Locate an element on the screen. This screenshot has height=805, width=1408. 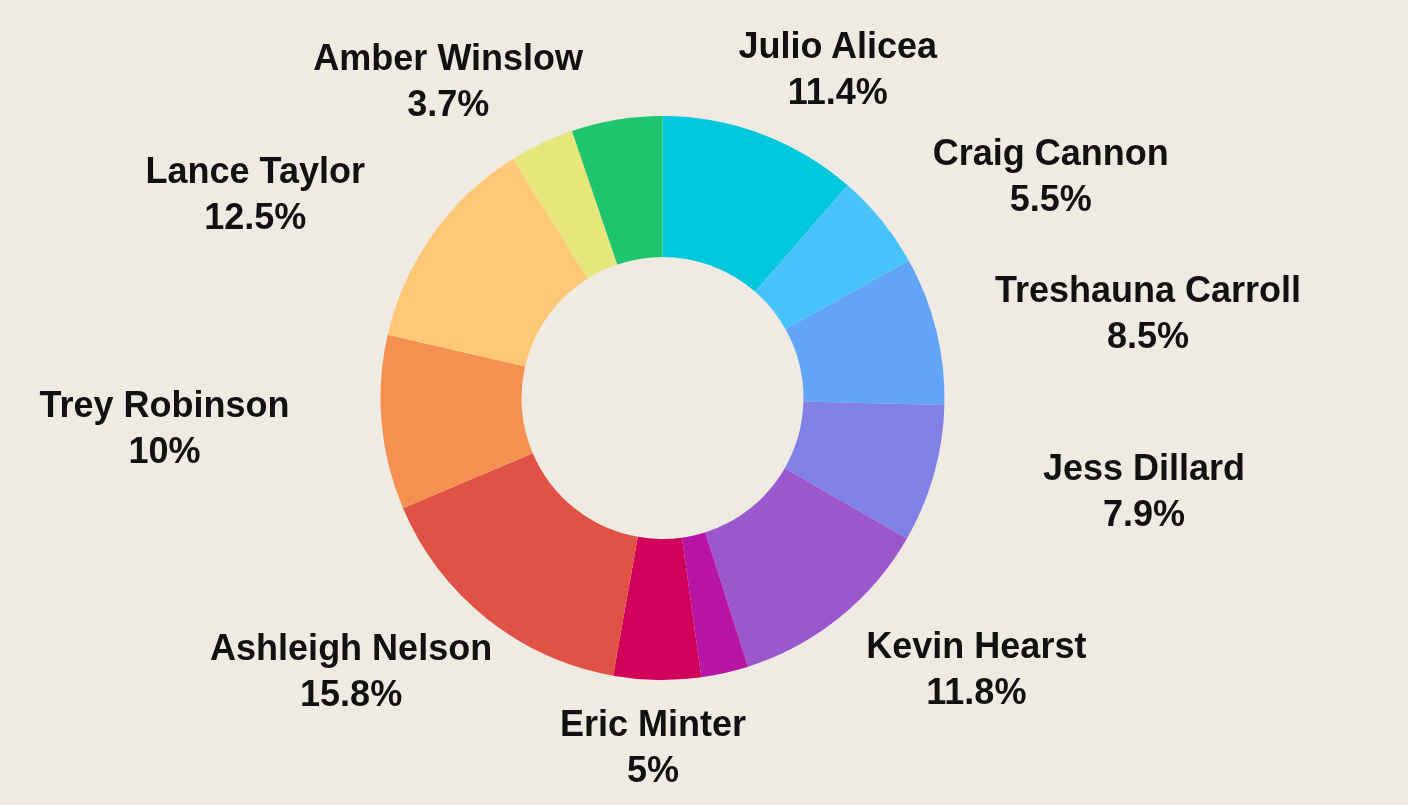
slice-label: Jess Dillard is located at coordinates (1143, 468).